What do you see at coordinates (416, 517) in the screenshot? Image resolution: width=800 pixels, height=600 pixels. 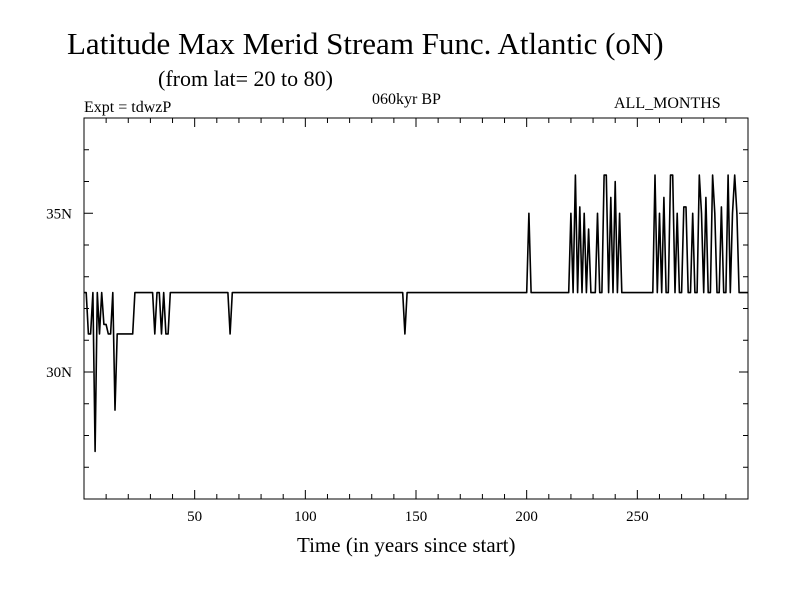 I see `x-tick-label: 150` at bounding box center [416, 517].